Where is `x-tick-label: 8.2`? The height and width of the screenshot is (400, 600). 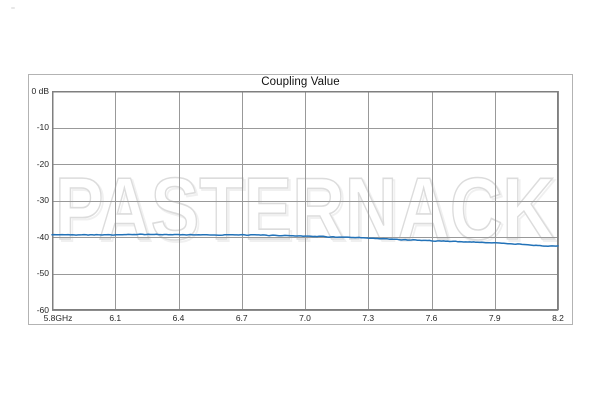 x-tick-label: 8.2 is located at coordinates (558, 318).